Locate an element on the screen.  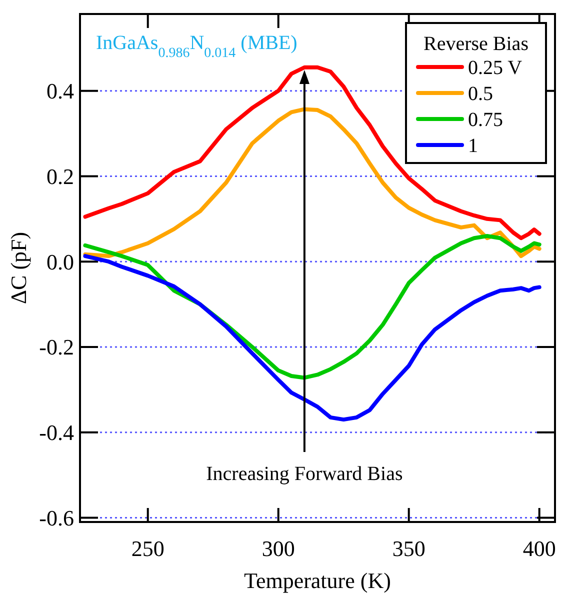
y-tick-label: -0.6 is located at coordinates (56, 517).